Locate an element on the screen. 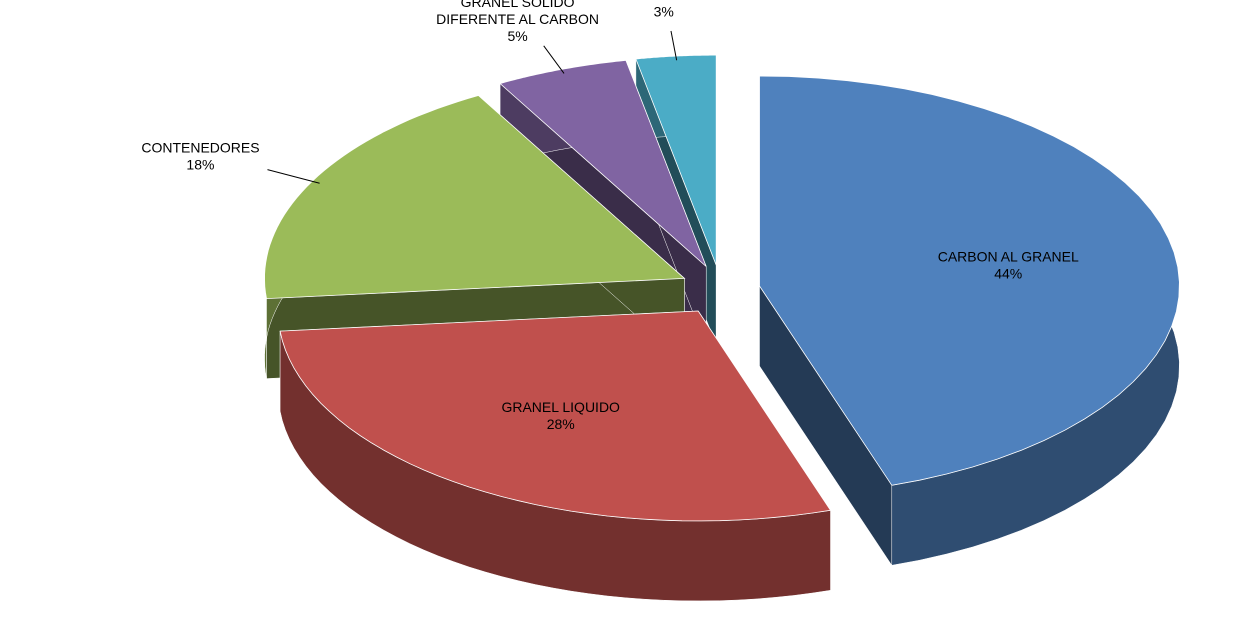 This screenshot has width=1247, height=638. data-label-line: 28% is located at coordinates (561, 424).